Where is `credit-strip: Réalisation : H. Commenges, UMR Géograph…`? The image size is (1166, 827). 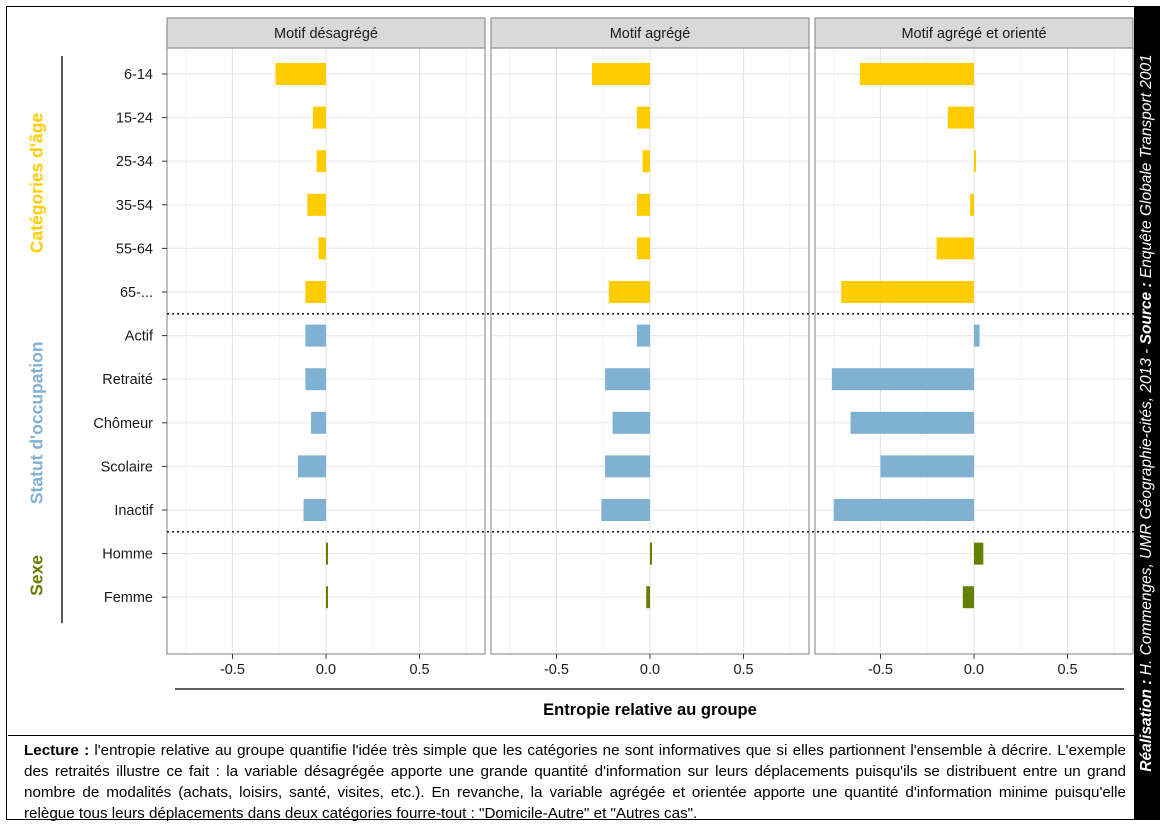
credit-strip: Réalisation : H. Commenges, UMR Géograph… is located at coordinates (1146, 413).